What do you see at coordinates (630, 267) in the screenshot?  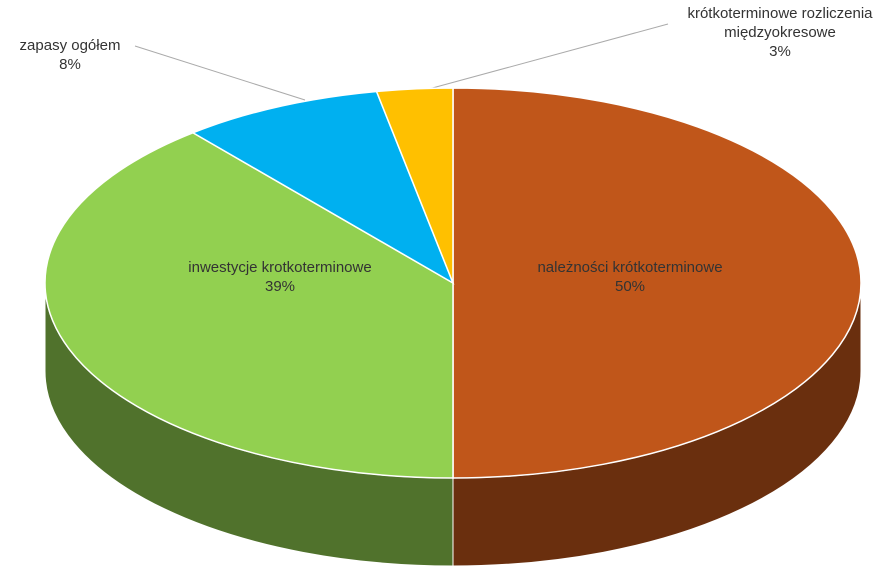 I see `label-category: należności krótkoterminowe` at bounding box center [630, 267].